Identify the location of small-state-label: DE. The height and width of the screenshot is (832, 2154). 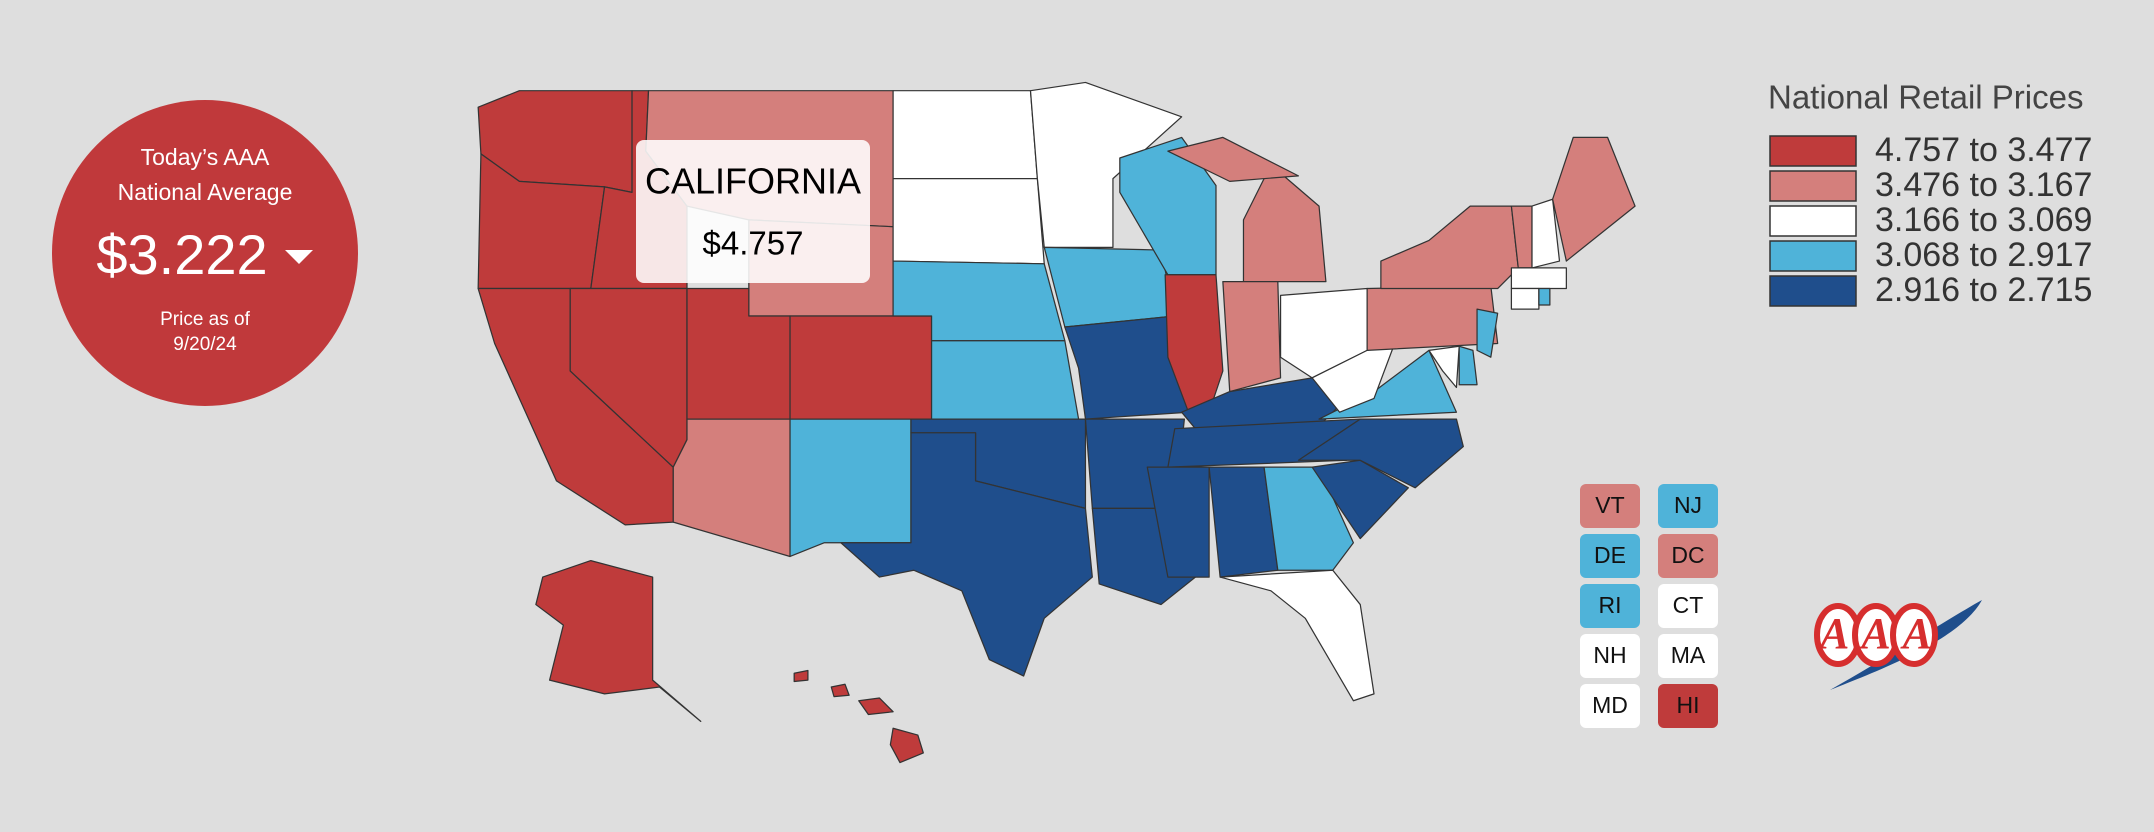
(1610, 555).